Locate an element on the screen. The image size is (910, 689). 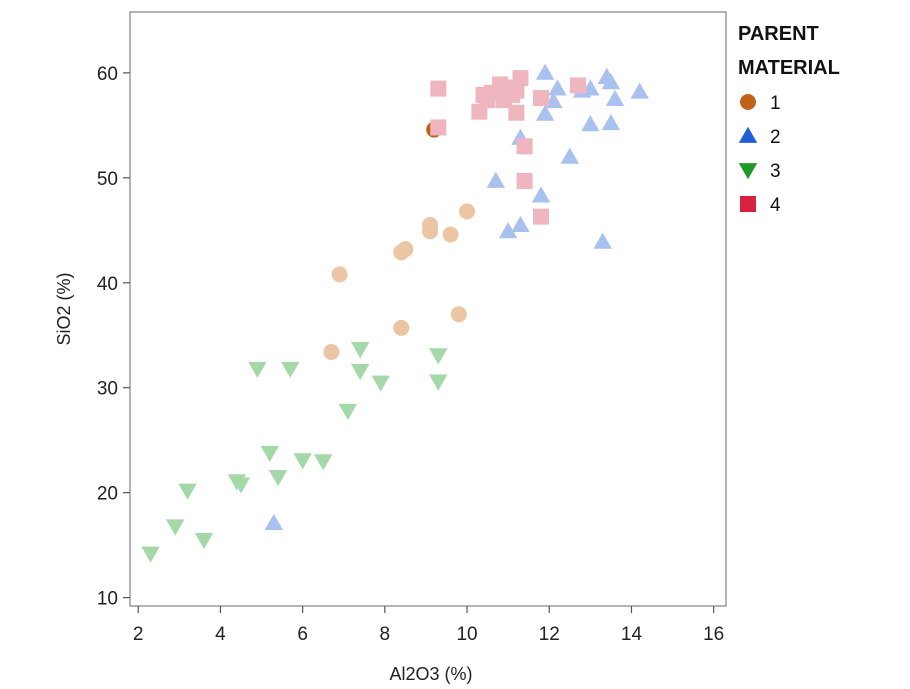
y-tick-label: 30 is located at coordinates (107, 389).